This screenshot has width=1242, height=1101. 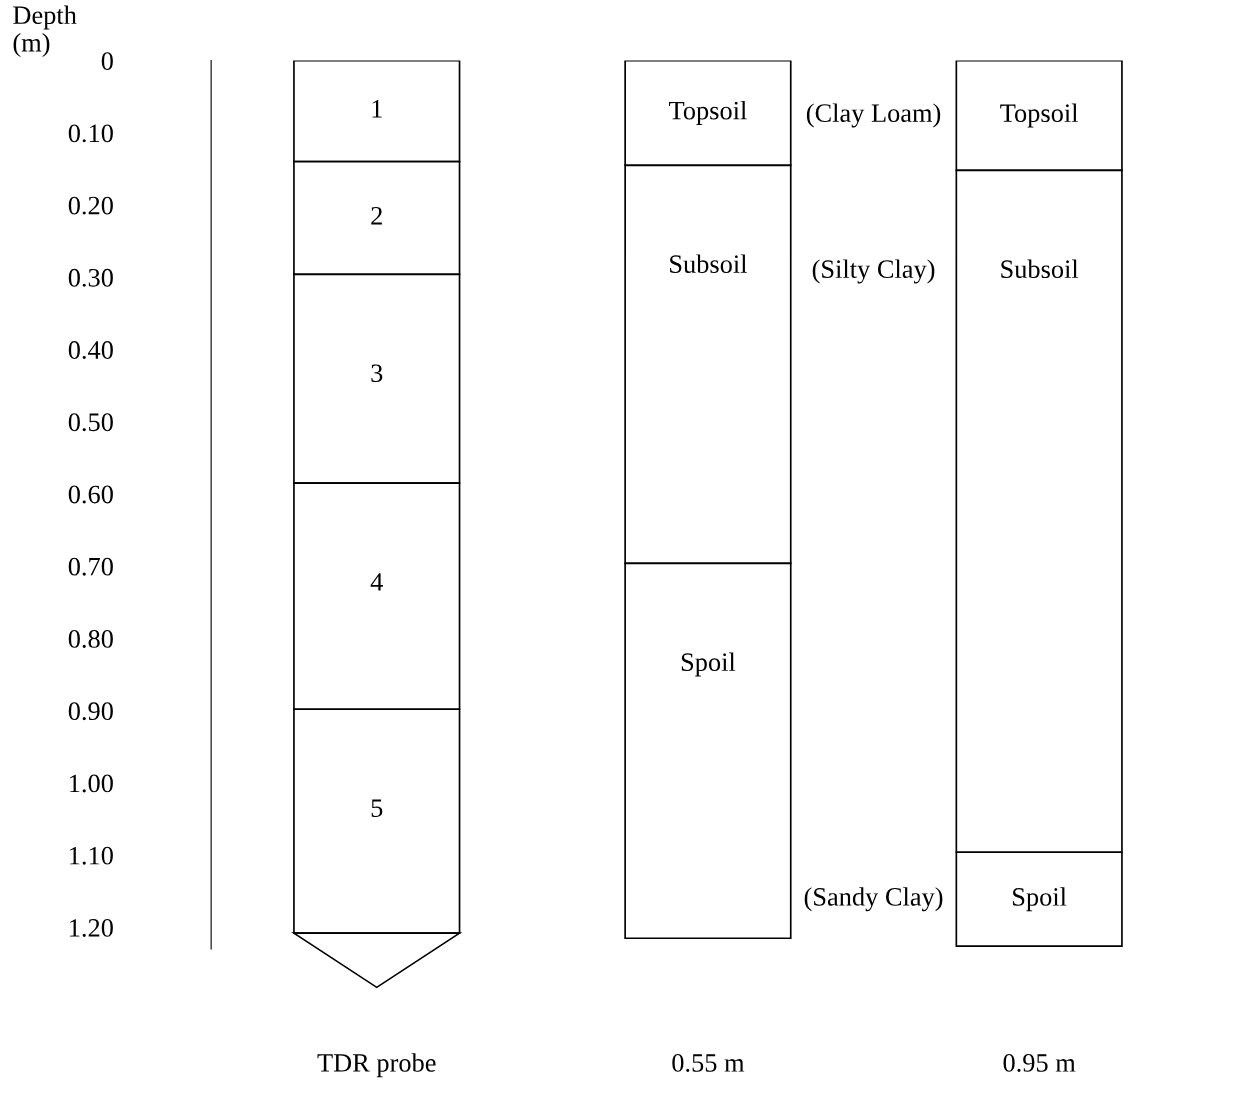 I want to click on y-tick-label: 1.00, so click(x=91, y=783).